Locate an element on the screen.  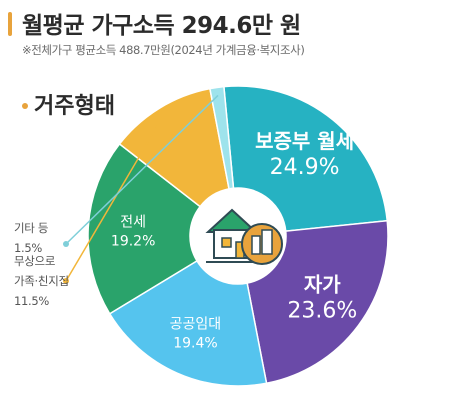
slice-label: 19.4% is located at coordinates (195, 343).